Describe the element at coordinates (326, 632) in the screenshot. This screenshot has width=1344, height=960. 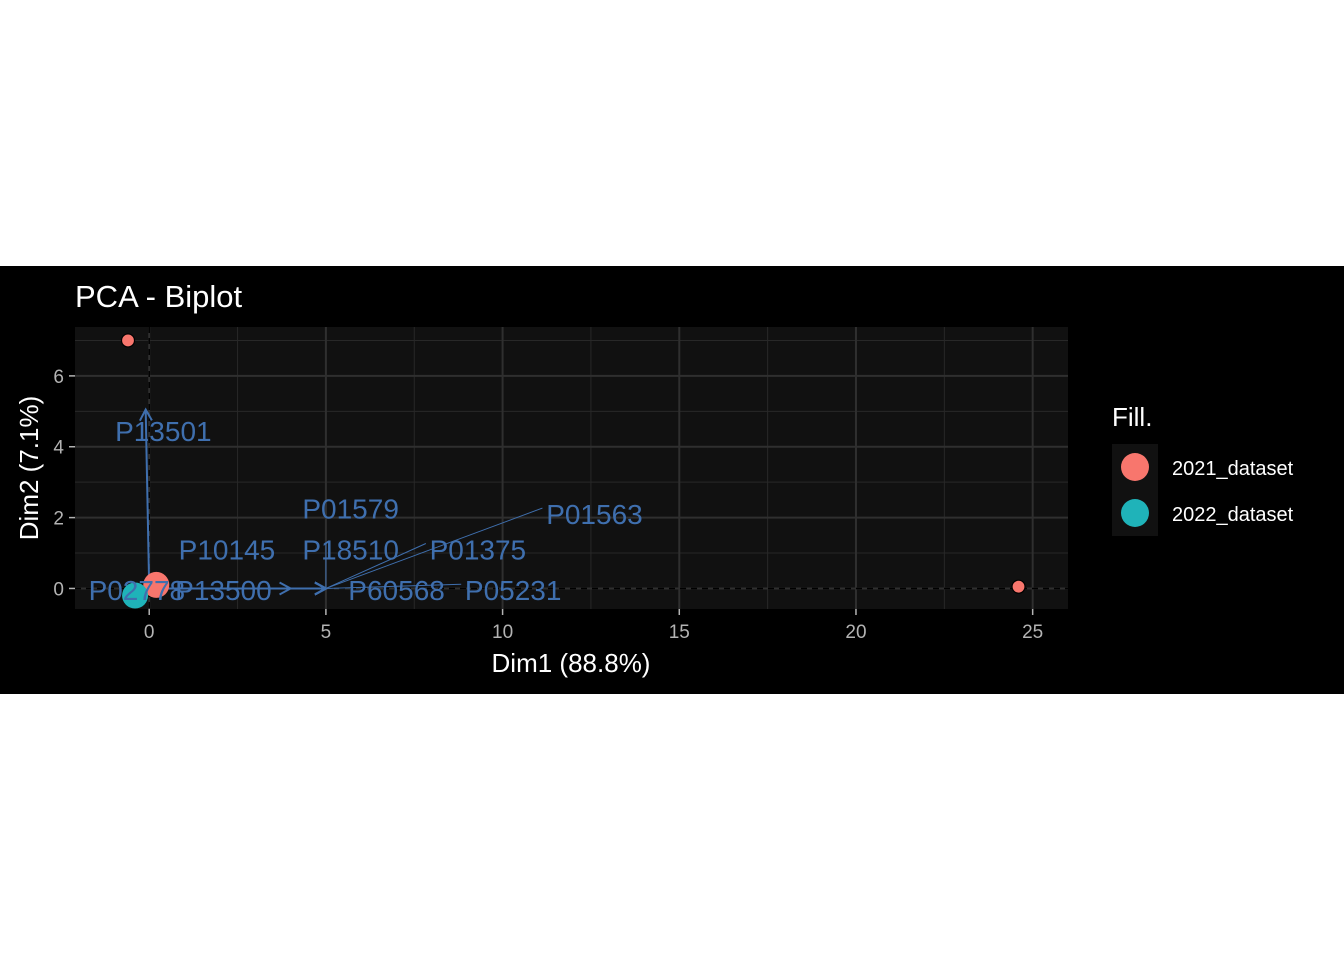
I see `x-tick-label: 5` at that location.